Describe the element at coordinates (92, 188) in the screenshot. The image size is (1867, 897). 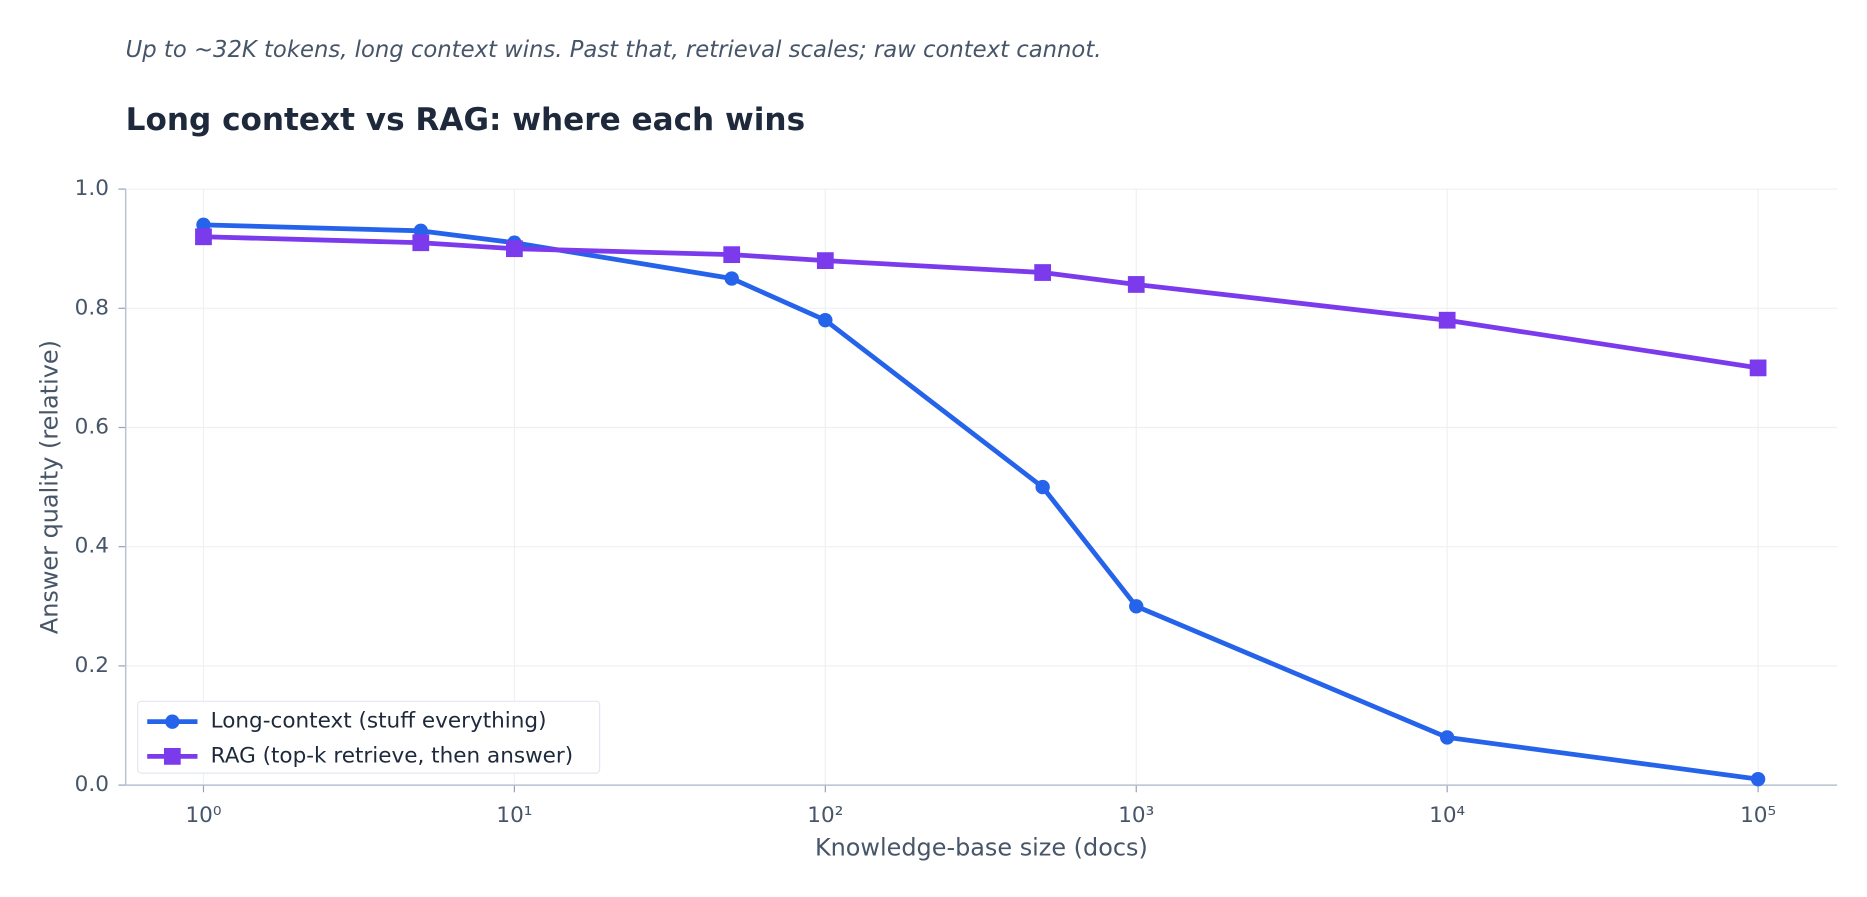
I see `y-tick-label: 1.0` at that location.